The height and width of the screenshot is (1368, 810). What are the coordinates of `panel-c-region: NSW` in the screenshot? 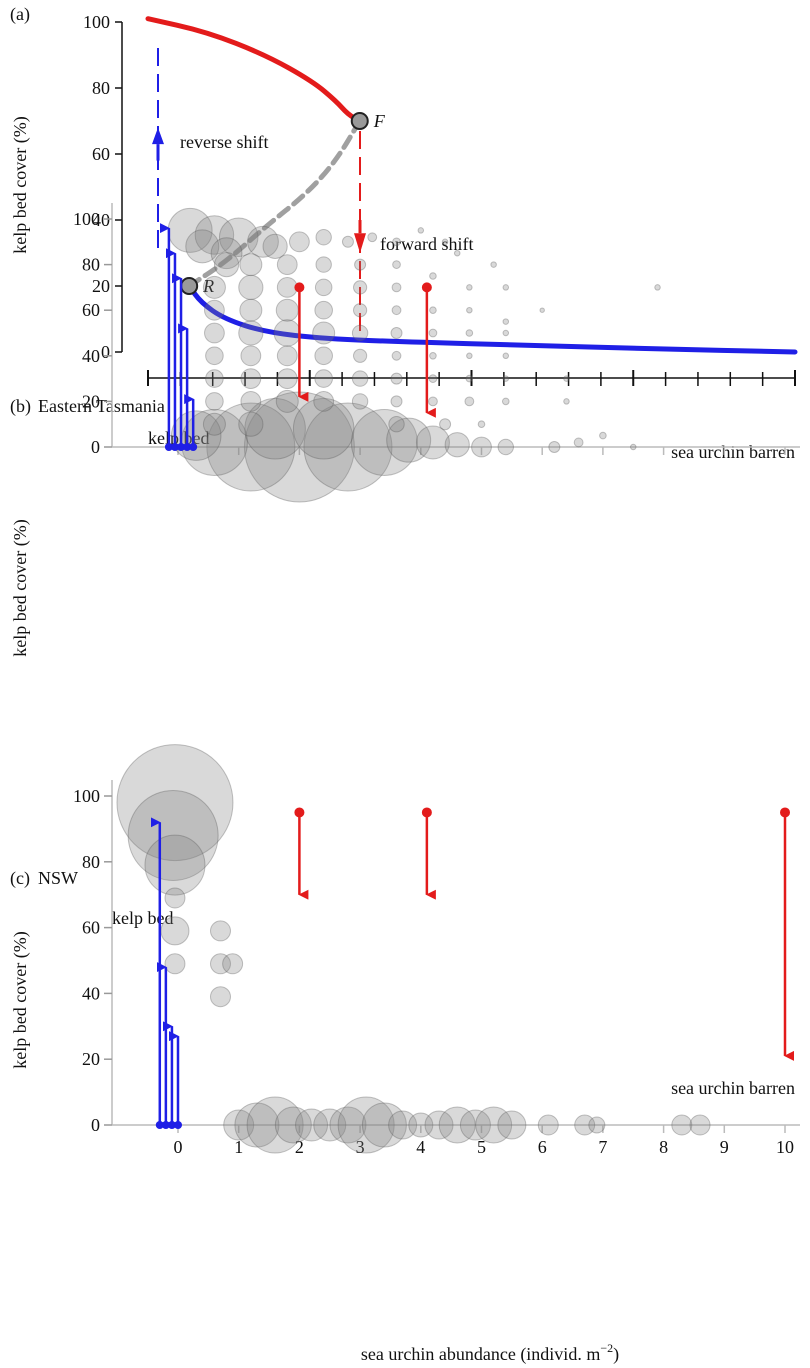 It's located at (58, 878).